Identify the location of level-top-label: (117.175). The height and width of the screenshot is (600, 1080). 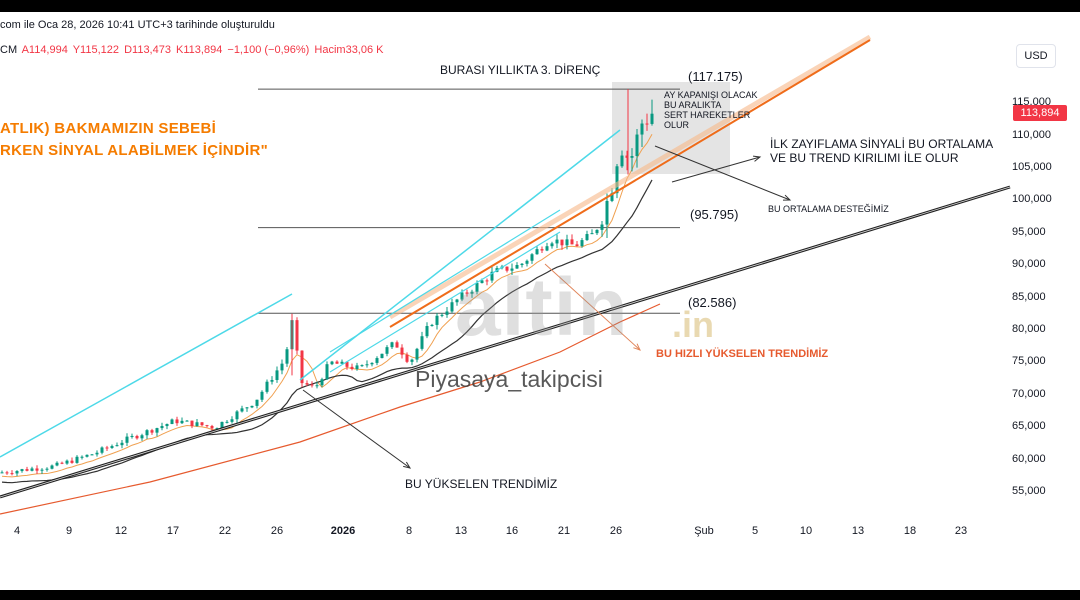
(715, 76).